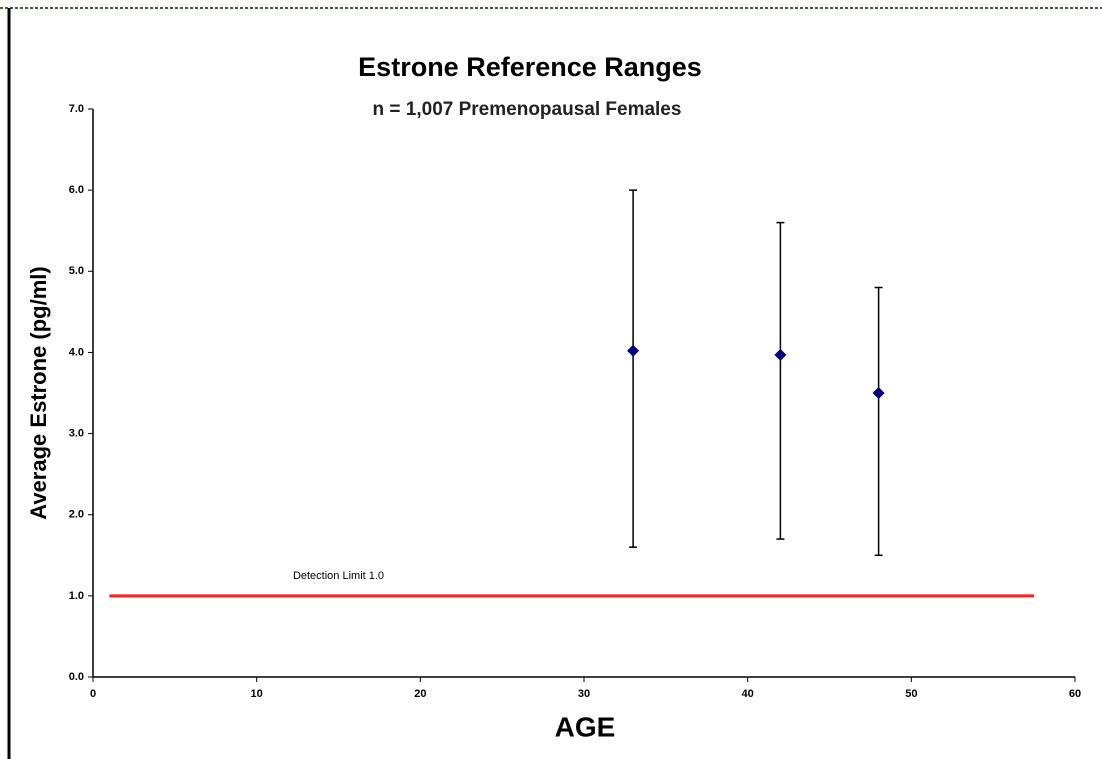  I want to click on y-axis-label: Average Estrone (pg/ml), so click(38, 392).